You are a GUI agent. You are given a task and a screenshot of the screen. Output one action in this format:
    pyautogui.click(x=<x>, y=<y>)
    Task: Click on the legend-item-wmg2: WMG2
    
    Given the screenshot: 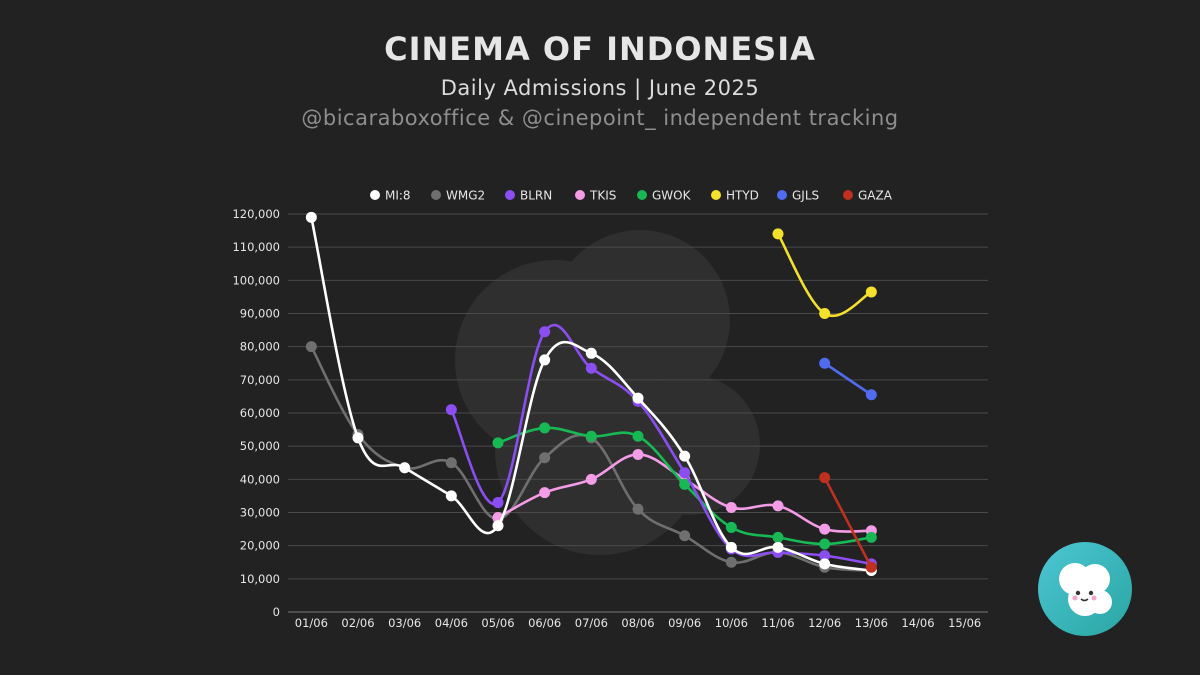 What is the action you would take?
    pyautogui.click(x=458, y=196)
    